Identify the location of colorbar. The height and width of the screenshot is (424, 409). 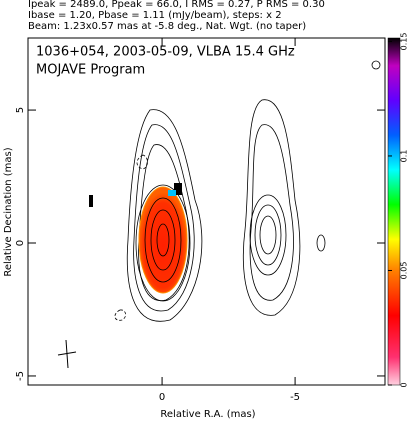
(394, 211).